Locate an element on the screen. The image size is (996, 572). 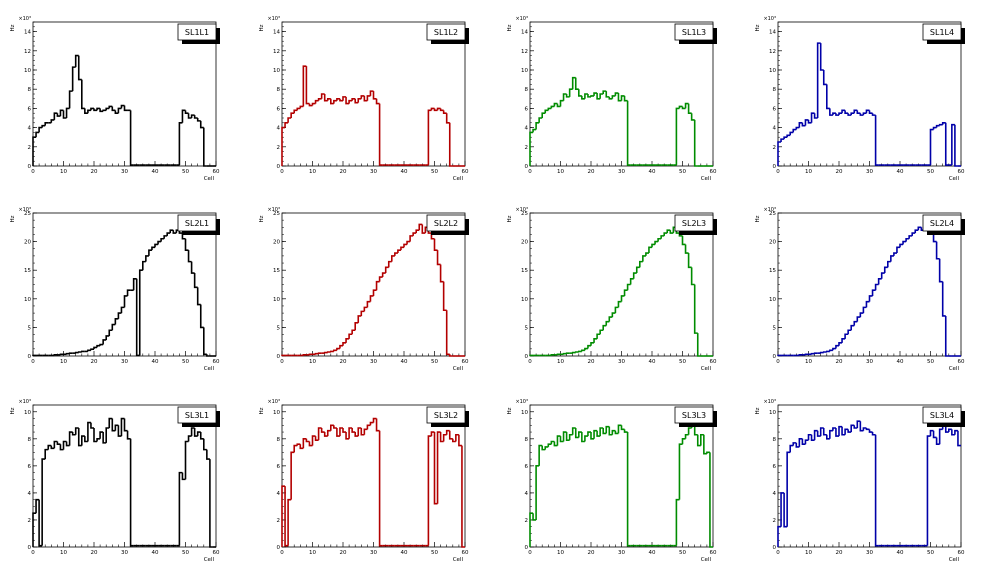
y-tick-label: 0 is located at coordinates (775, 548).